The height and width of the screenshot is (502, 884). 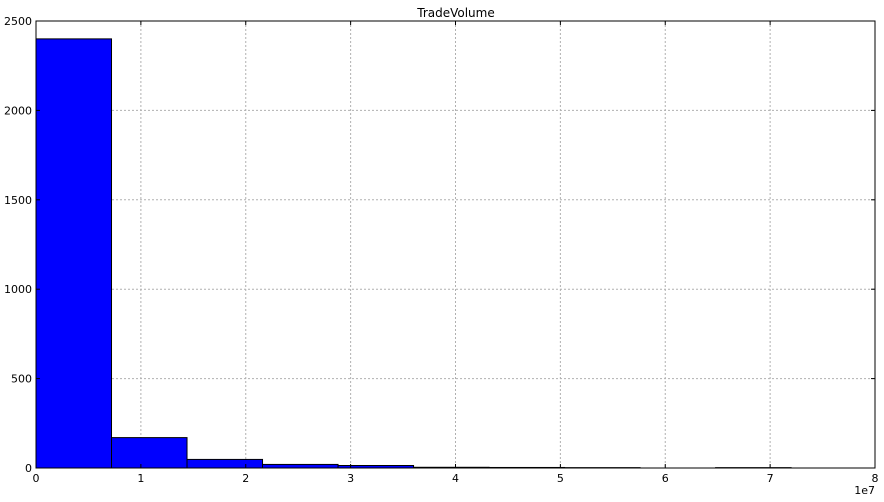 I want to click on y-tick-label: 1000, so click(x=18, y=289).